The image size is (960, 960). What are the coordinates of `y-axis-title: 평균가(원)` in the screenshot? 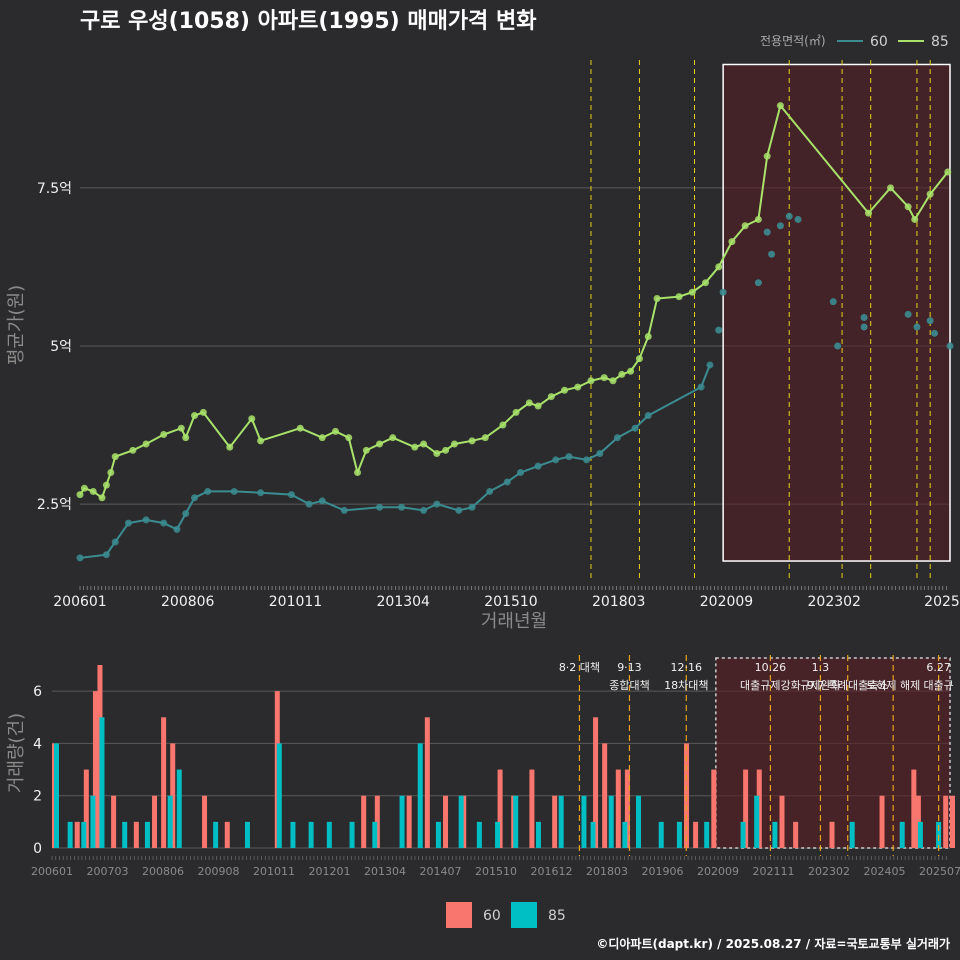 It's located at (16, 325).